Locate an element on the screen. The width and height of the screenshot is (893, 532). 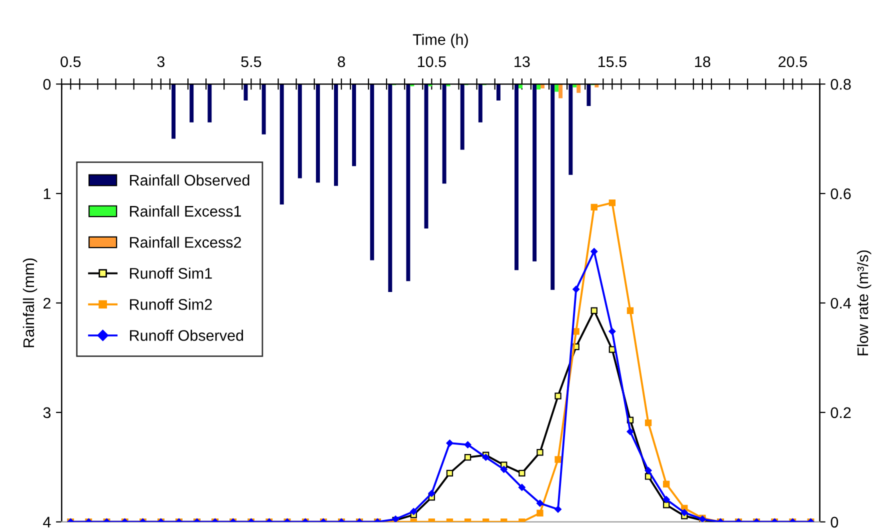
x-tick-label: 13 is located at coordinates (522, 62).